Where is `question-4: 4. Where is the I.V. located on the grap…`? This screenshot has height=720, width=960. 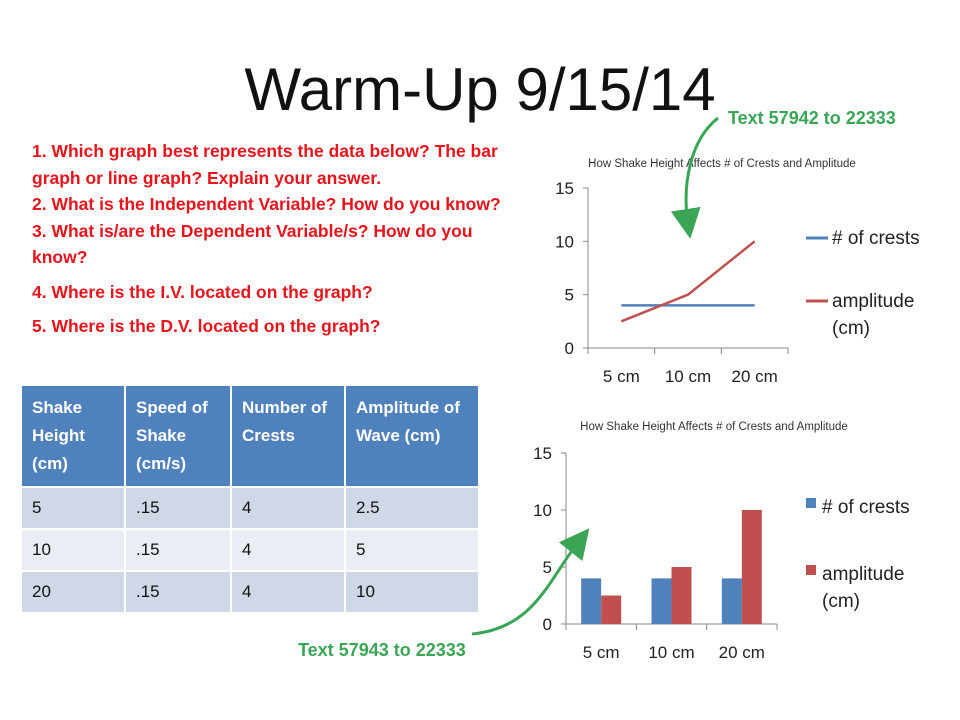 question-4: 4. Where is the I.V. located on the grap… is located at coordinates (202, 291).